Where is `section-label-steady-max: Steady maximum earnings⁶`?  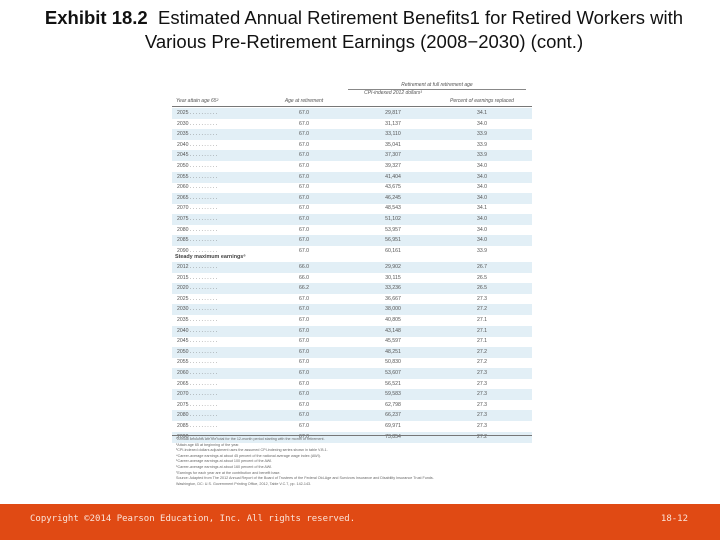 section-label-steady-max: Steady maximum earnings⁶ is located at coordinates (210, 257).